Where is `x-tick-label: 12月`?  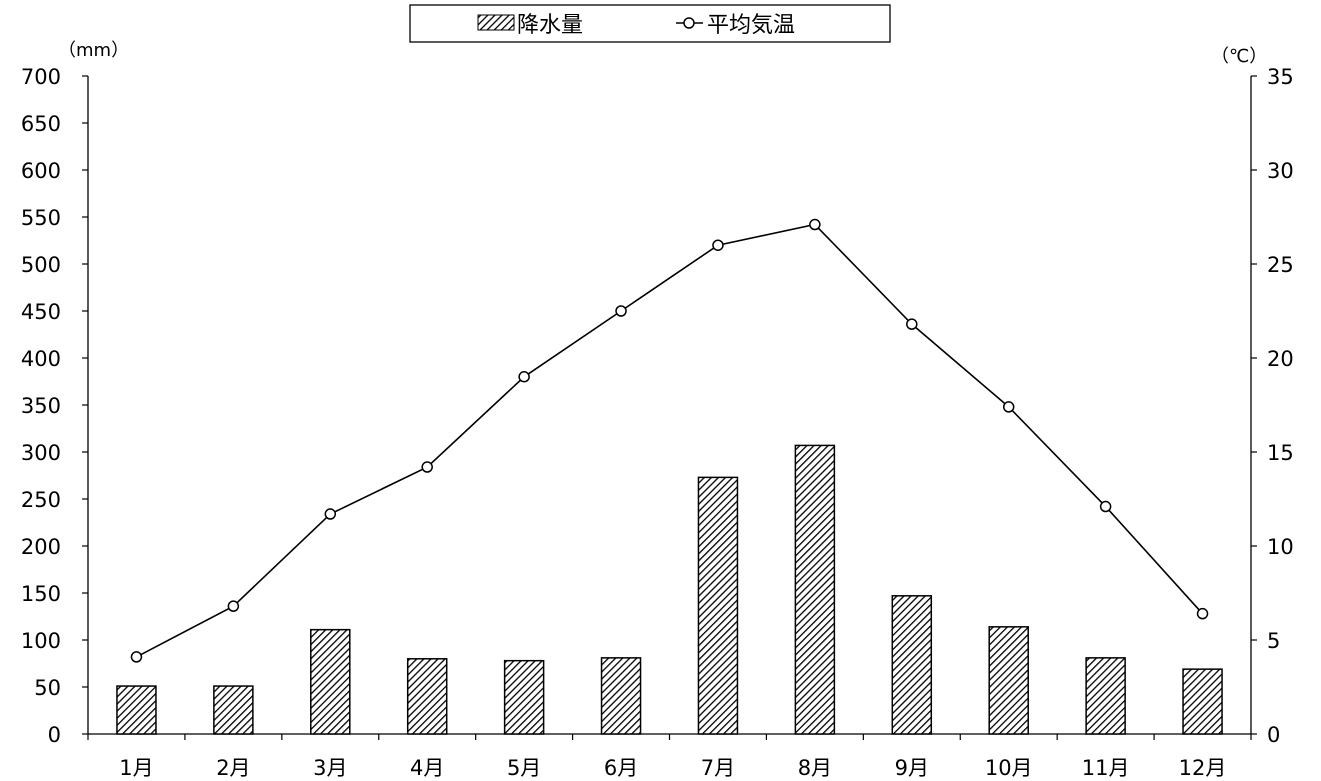 x-tick-label: 12月 is located at coordinates (1203, 768).